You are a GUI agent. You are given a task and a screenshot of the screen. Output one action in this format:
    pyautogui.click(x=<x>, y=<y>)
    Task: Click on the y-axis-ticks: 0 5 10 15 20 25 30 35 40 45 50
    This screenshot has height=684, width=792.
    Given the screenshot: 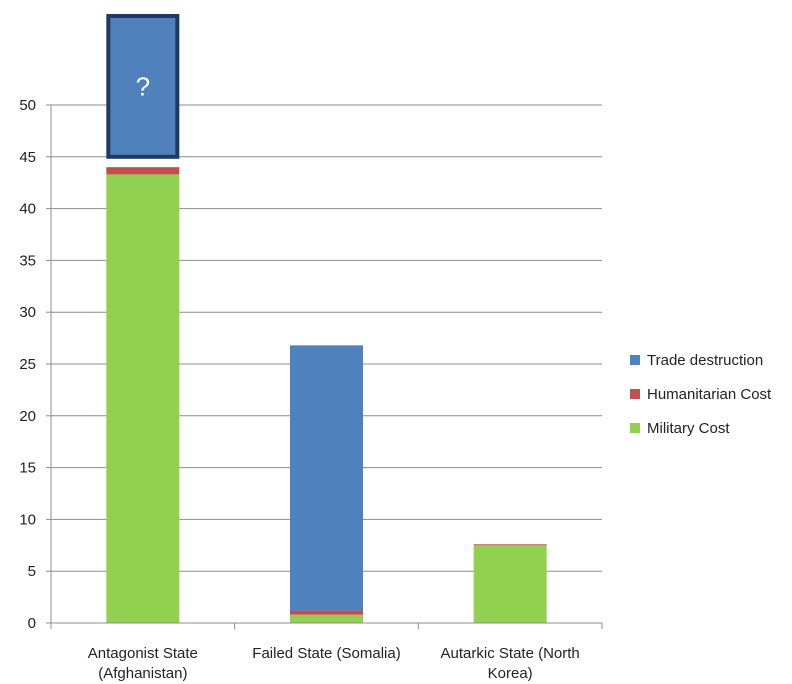 What is the action you would take?
    pyautogui.click(x=35, y=364)
    